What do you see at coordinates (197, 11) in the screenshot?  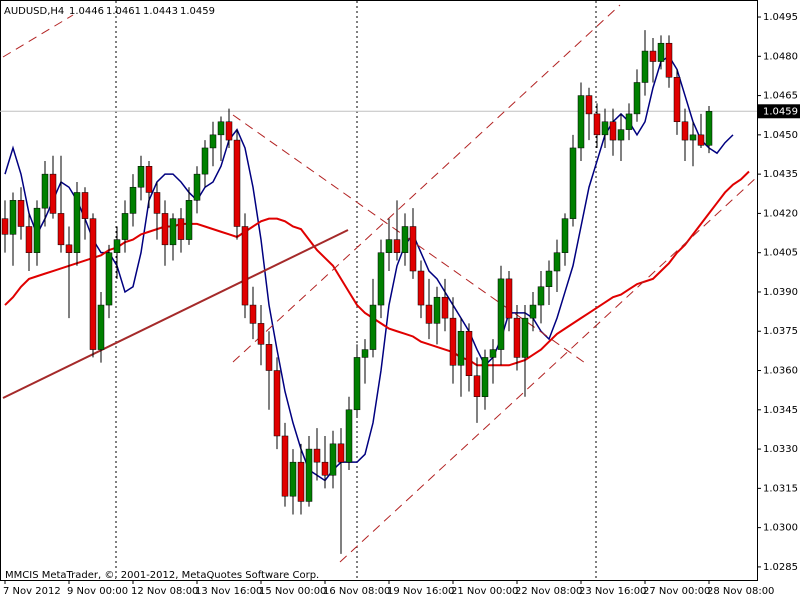 I see `header-close: 1.0459` at bounding box center [197, 11].